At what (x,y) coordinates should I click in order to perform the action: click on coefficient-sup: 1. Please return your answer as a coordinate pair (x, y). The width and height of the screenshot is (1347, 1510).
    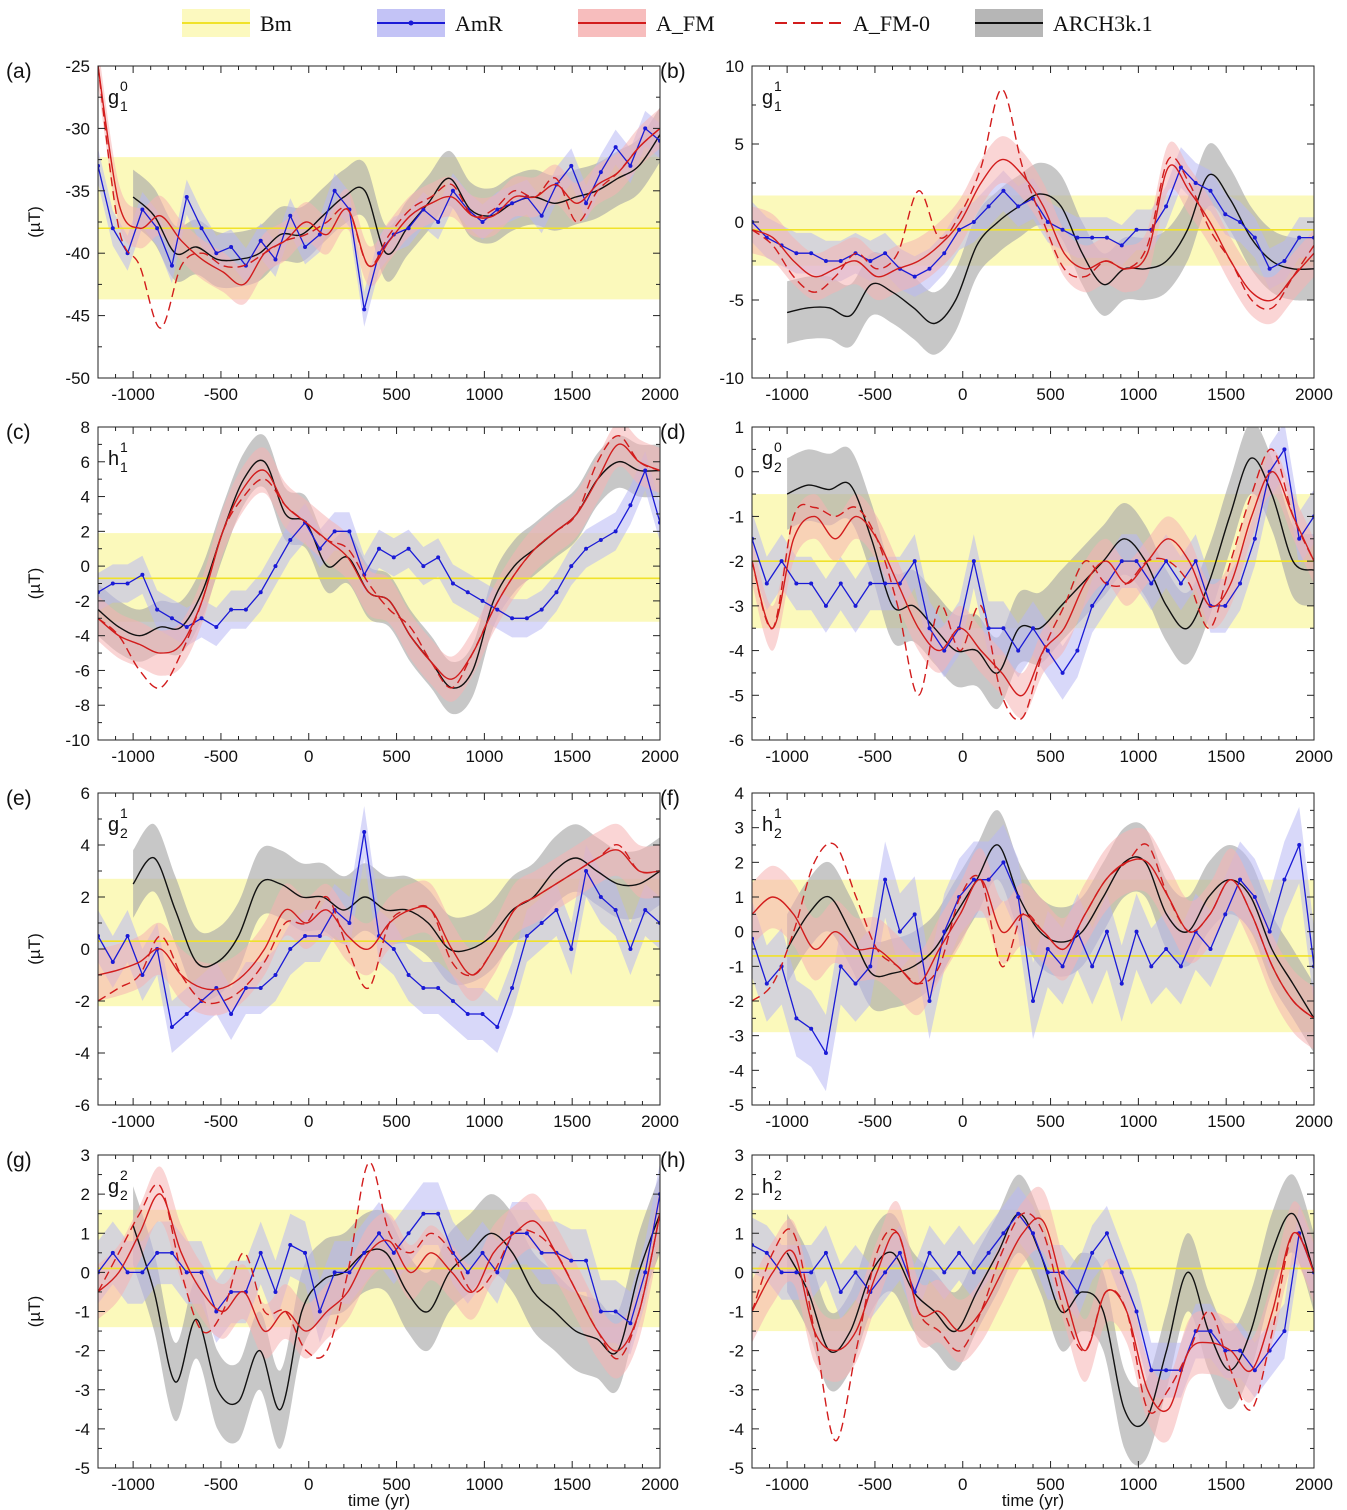
    Looking at the image, I should click on (778, 813).